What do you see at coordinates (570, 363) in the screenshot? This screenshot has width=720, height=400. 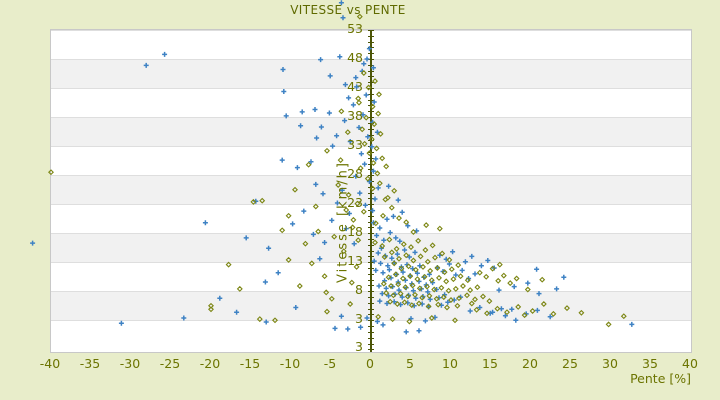 I see `x-tick-label: 25` at bounding box center [570, 363].